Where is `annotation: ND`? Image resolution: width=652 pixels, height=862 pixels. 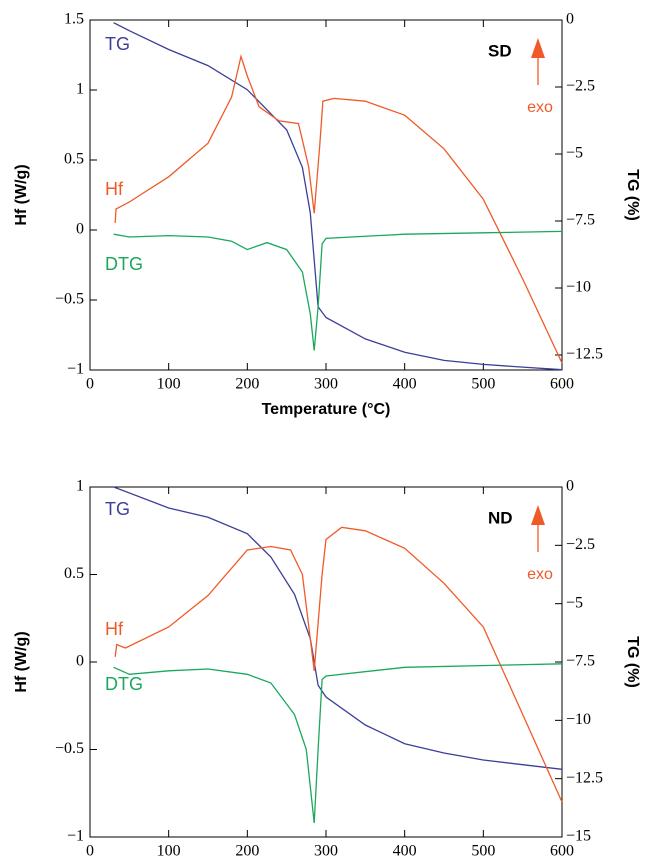 annotation: ND is located at coordinates (500, 517).